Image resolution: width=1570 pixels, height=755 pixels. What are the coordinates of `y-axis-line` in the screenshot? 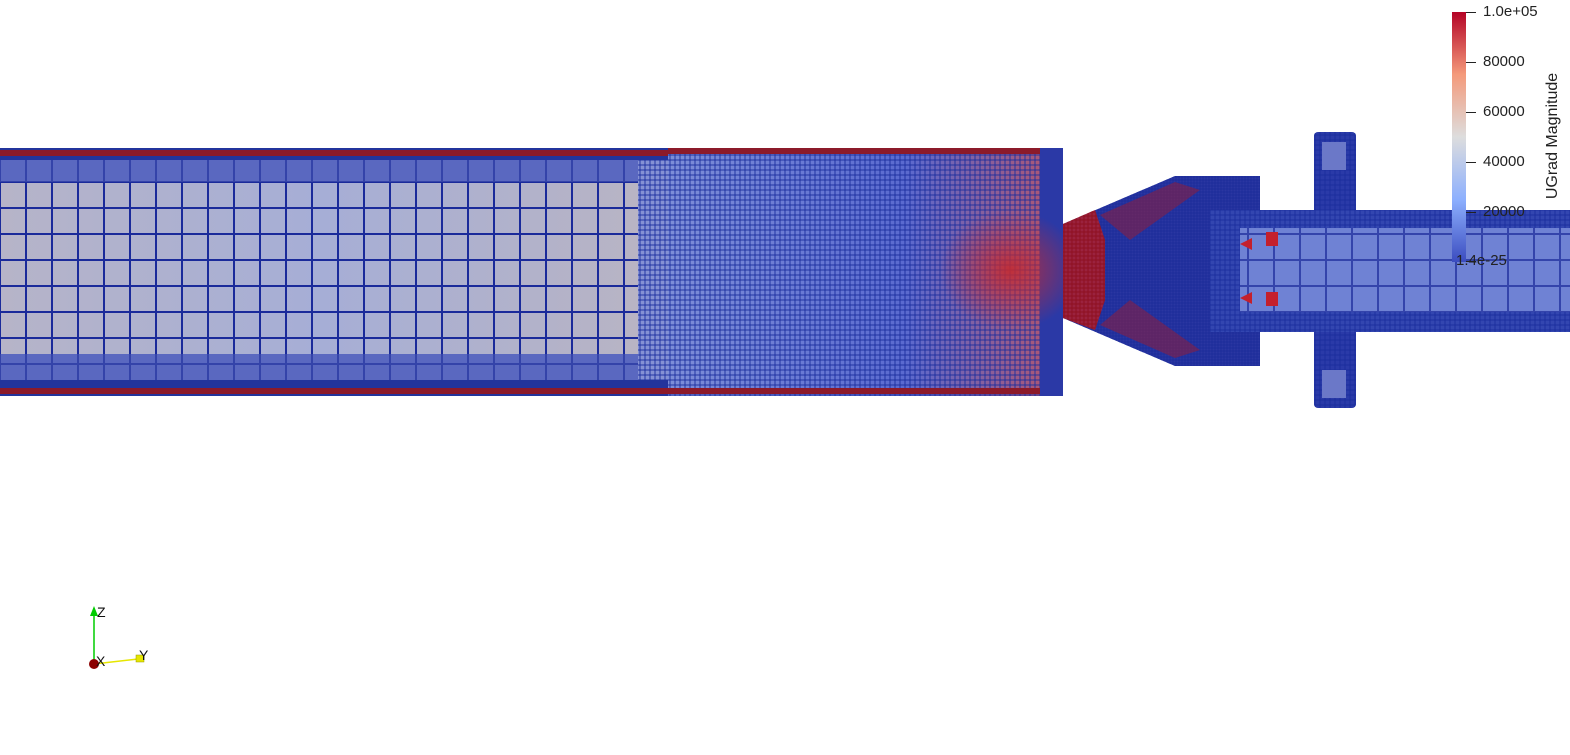 It's located at (116, 661).